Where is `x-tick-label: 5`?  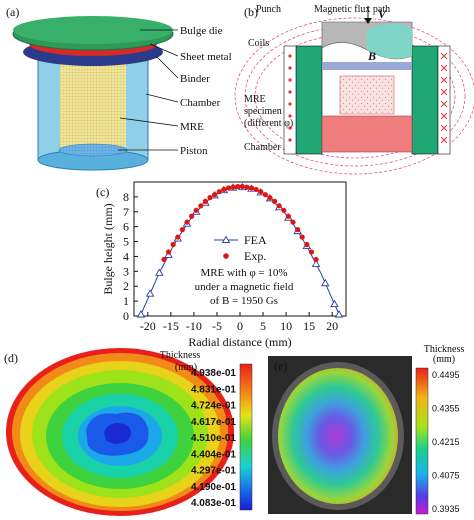
x-tick-label: 5 is located at coordinates (263, 326).